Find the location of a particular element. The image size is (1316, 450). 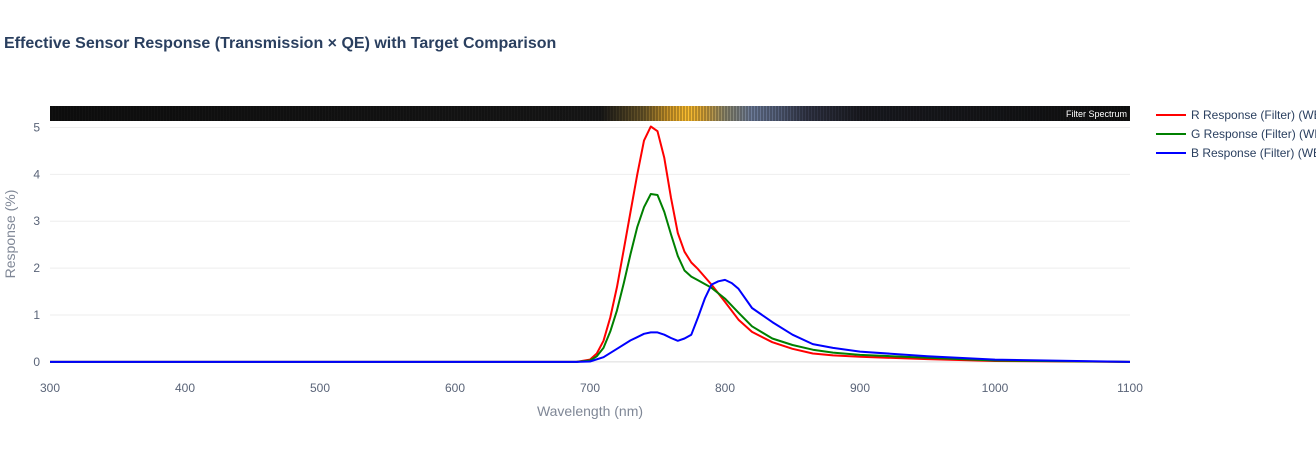

legend-label: B Response (Filter) (WB is located at coordinates (1253, 153).